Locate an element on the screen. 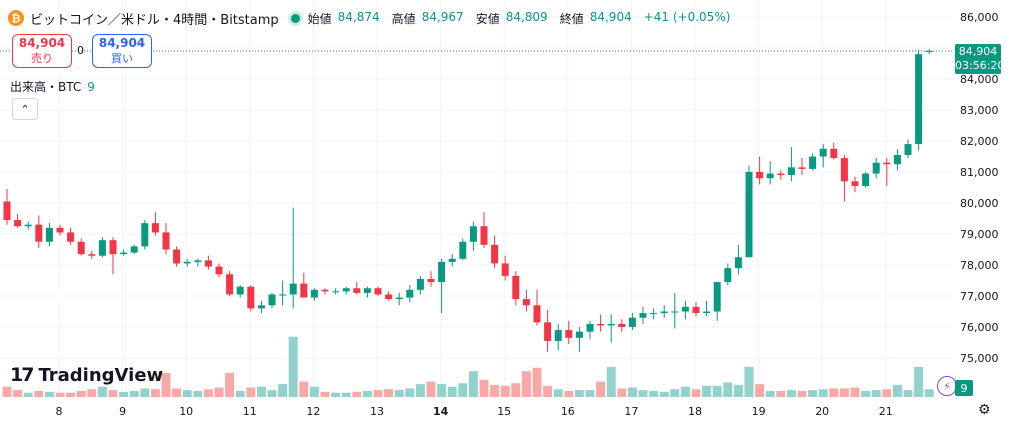 Image resolution: width=1018 pixels, height=427 pixels. last-price: 84,904 is located at coordinates (978, 51).